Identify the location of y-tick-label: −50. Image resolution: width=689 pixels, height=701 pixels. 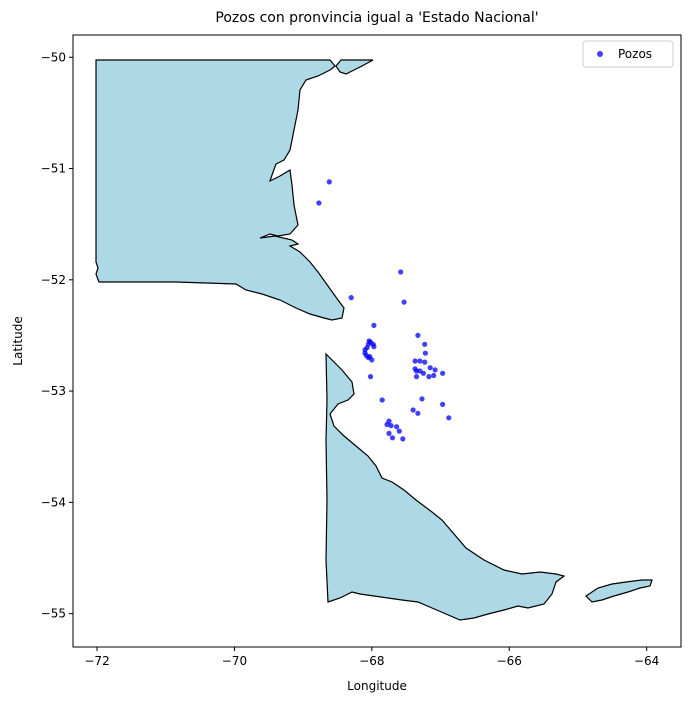
(53, 57).